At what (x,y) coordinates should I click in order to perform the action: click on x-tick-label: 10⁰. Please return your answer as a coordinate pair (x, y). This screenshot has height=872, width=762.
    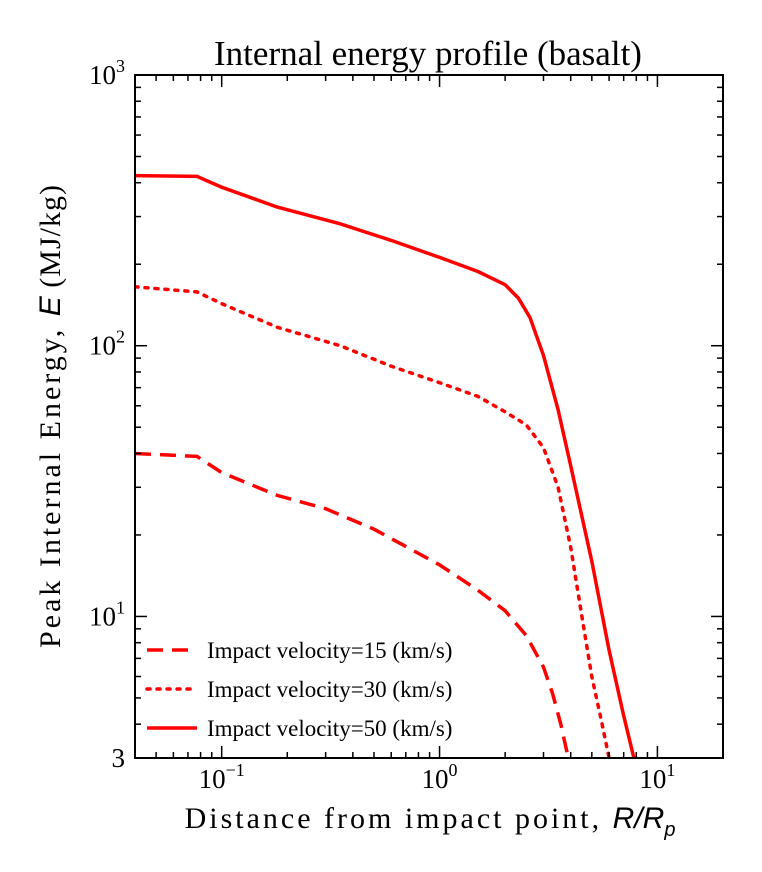
    Looking at the image, I should click on (440, 777).